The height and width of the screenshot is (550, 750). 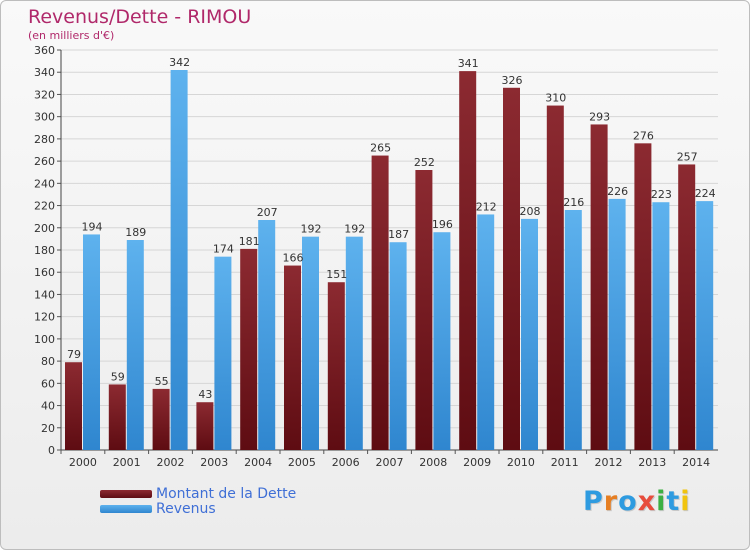 What do you see at coordinates (442, 224) in the screenshot?
I see `data-label: 196` at bounding box center [442, 224].